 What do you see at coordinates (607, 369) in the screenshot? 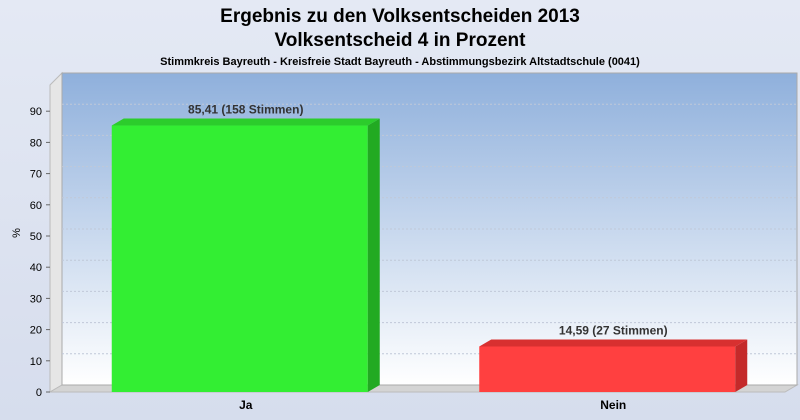
I see `bar-nein` at bounding box center [607, 369].